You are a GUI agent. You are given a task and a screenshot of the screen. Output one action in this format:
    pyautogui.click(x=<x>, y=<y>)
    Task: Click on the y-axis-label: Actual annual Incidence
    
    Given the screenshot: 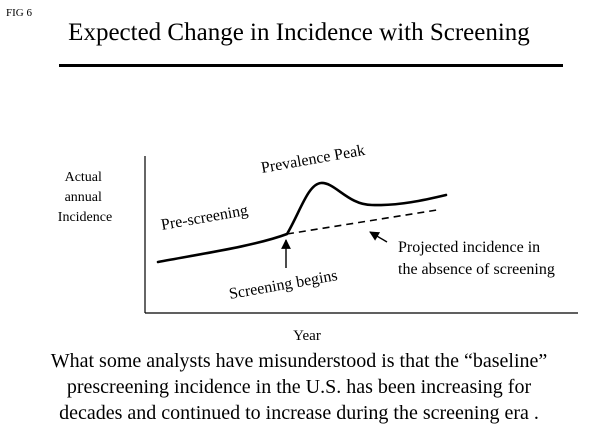 What is the action you would take?
    pyautogui.click(x=85, y=197)
    